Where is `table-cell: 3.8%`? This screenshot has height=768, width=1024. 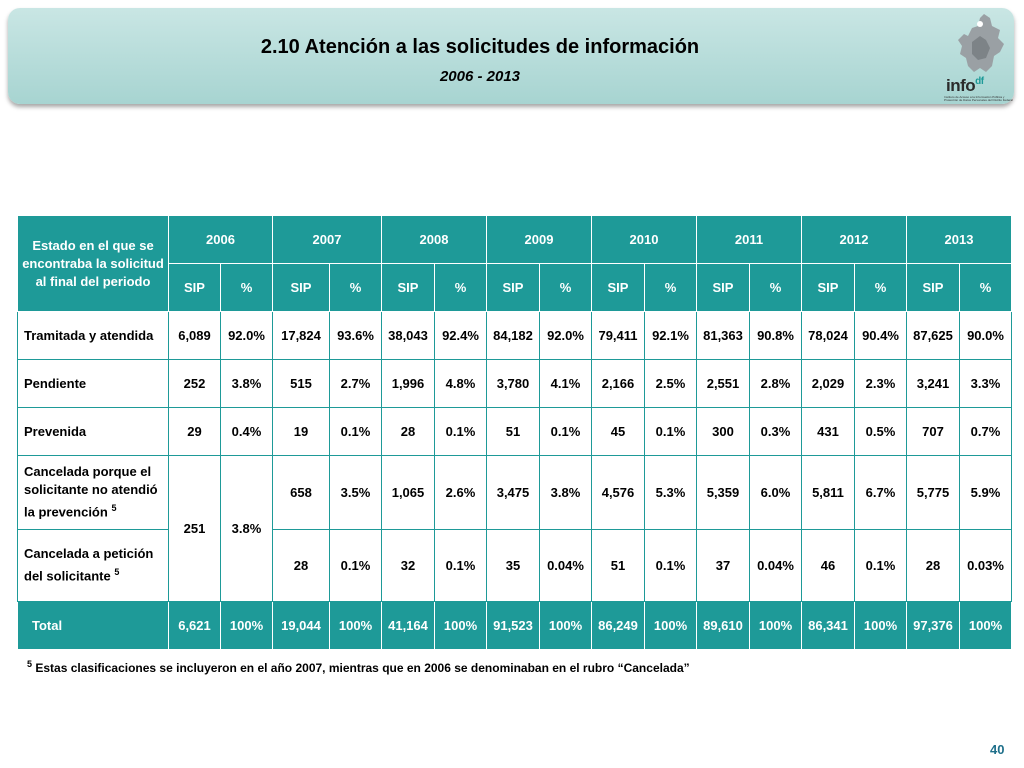
table-cell: 3.8% is located at coordinates (565, 492).